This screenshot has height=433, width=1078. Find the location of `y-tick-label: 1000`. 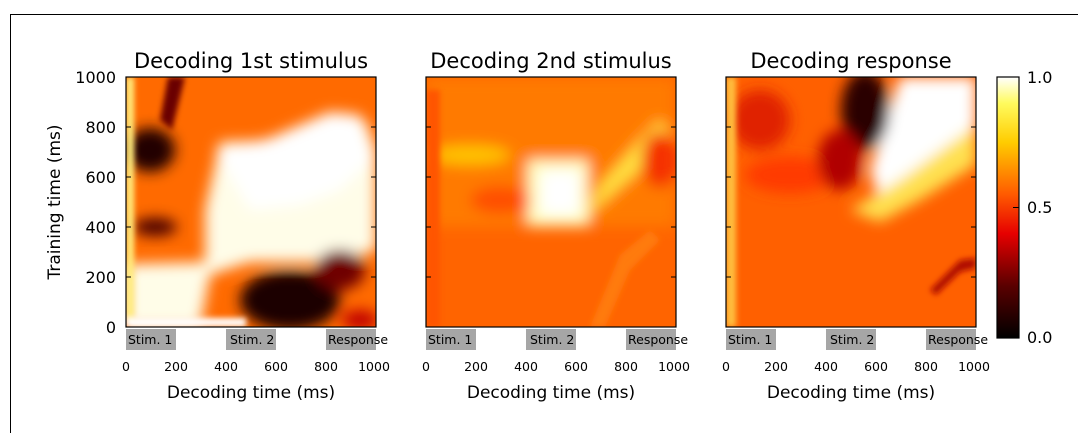

y-tick-label: 1000 is located at coordinates (95, 77).